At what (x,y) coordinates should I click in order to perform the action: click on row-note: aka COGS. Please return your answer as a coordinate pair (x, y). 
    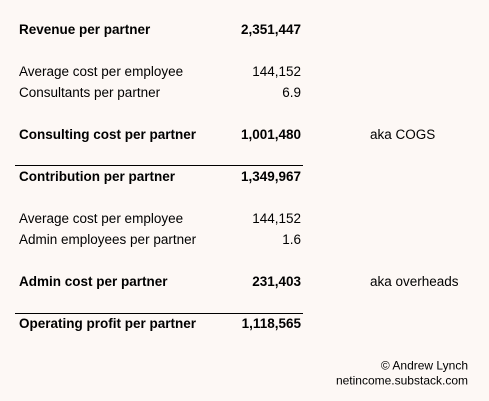
    Looking at the image, I should click on (403, 134).